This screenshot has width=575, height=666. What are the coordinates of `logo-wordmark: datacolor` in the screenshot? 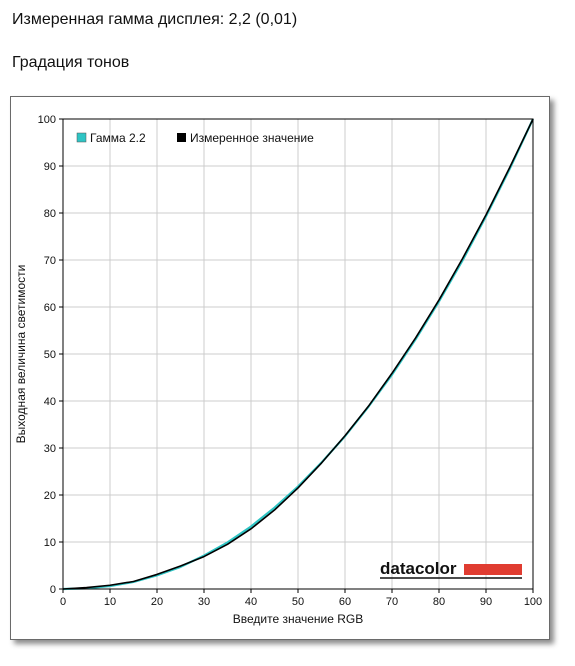 It's located at (418, 568).